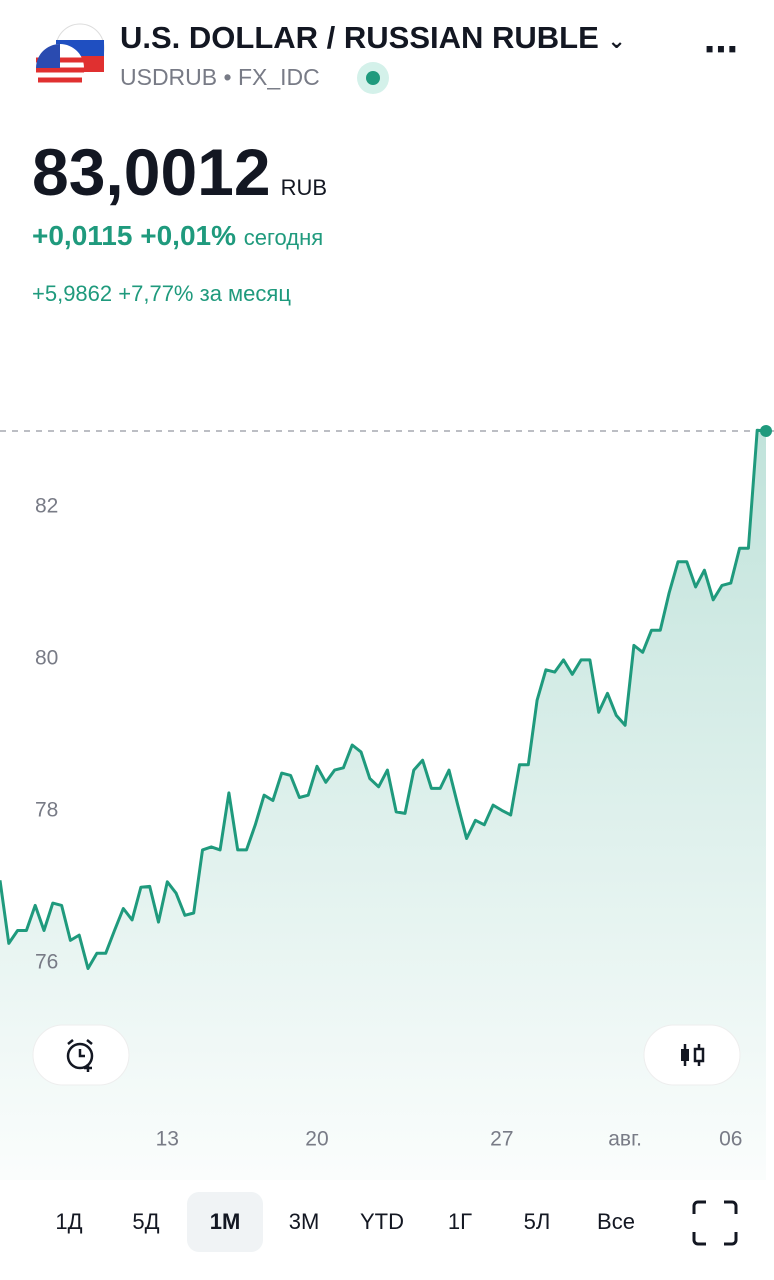 The height and width of the screenshot is (1280, 774). Describe the element at coordinates (220, 77) in the screenshot. I see `subtitle: USDRUB • FX_IDC` at that location.